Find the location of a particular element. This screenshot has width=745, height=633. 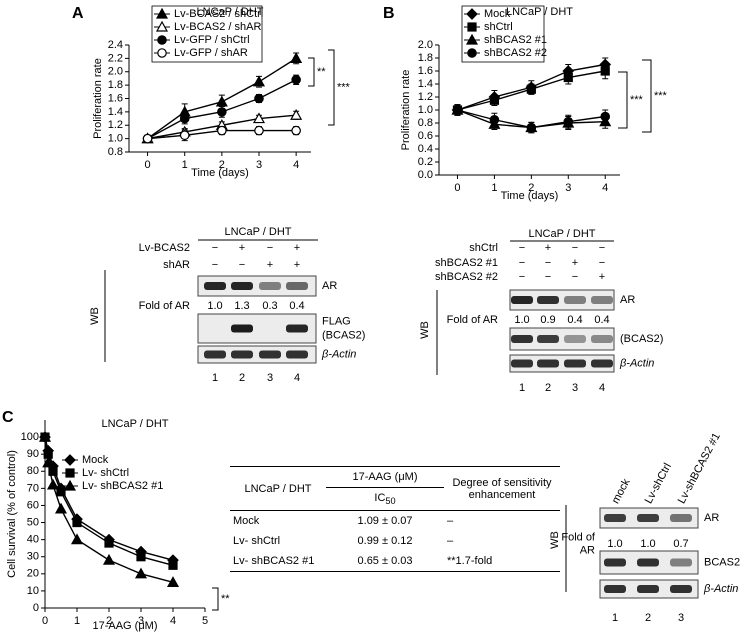

panel-letter: C is located at coordinates (8, 417).